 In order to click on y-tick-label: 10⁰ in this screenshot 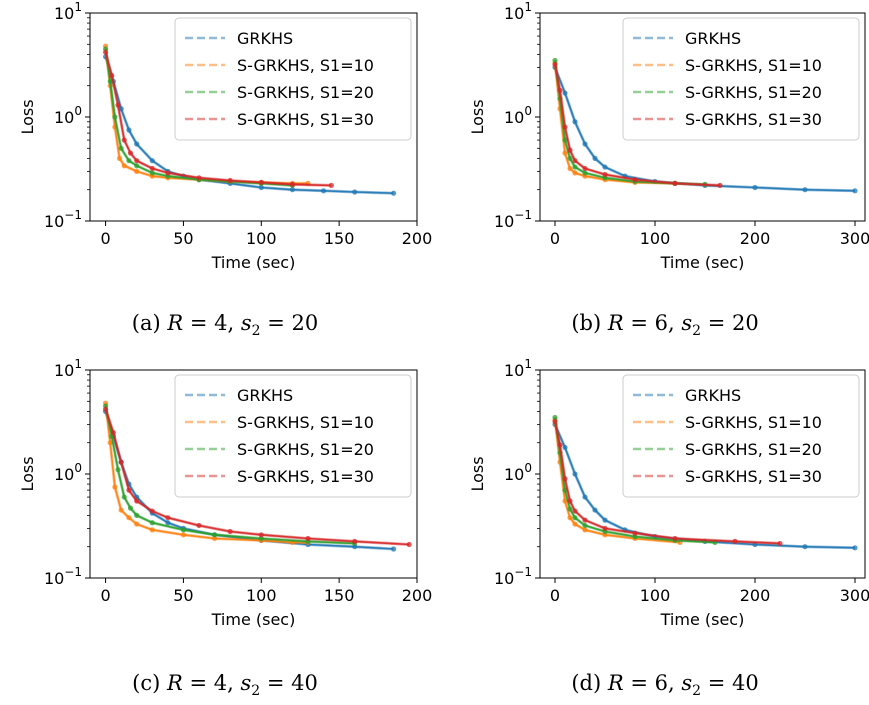, I will do `click(518, 115)`.